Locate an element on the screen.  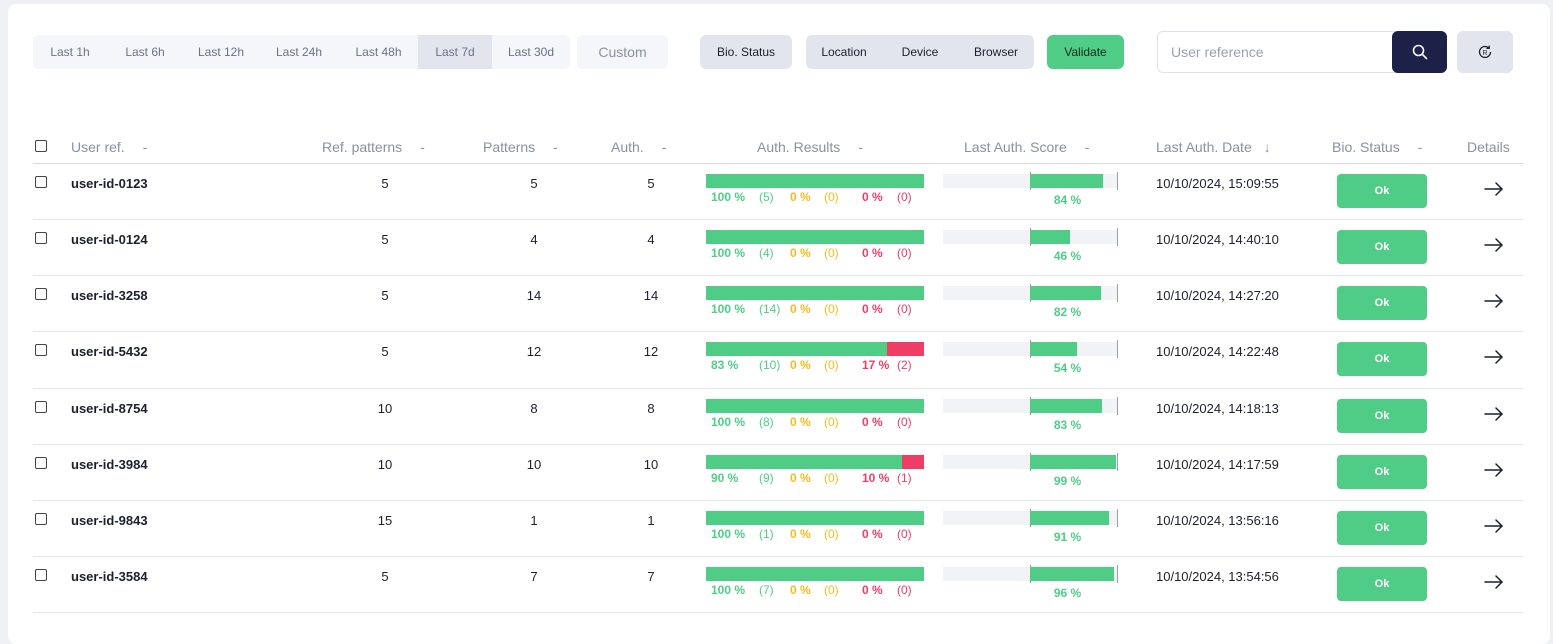
user-ref: user-id-5432 is located at coordinates (109, 351).